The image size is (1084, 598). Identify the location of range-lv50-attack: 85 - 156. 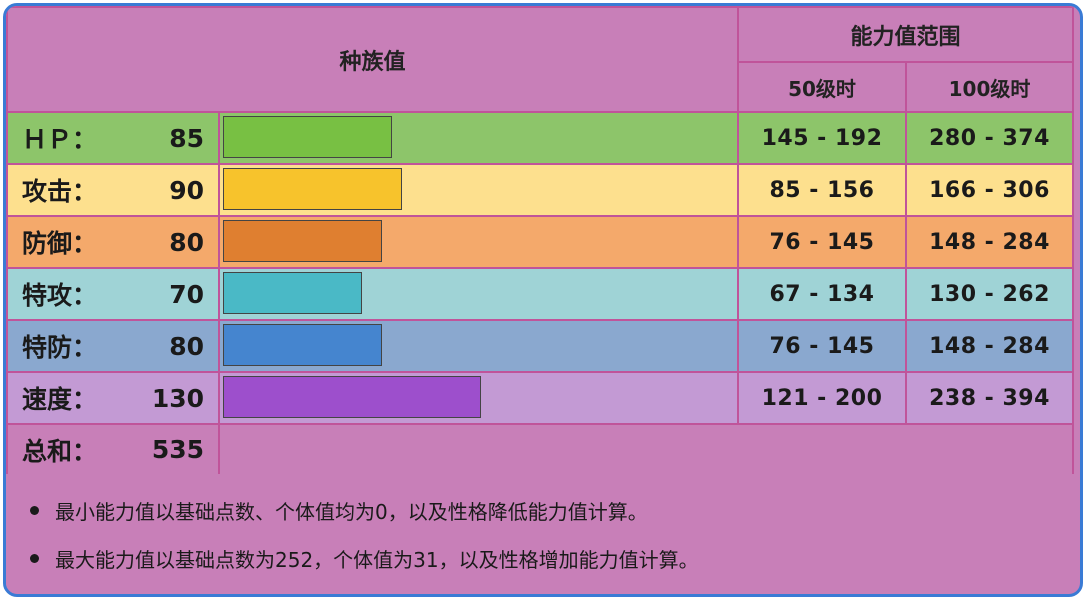
(822, 190).